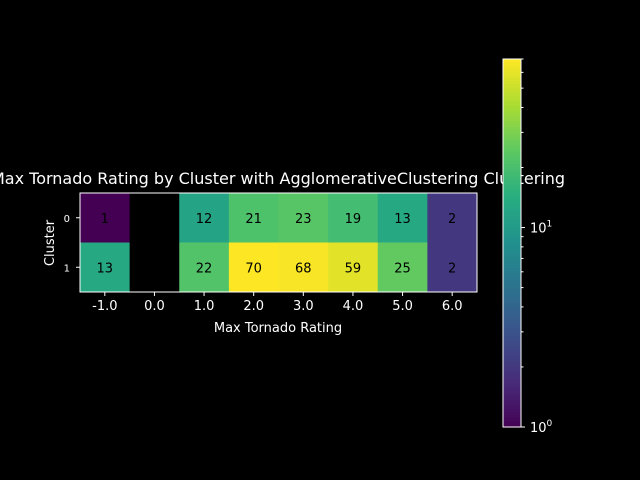  I want to click on colorbar: 100 101, so click(527, 247).